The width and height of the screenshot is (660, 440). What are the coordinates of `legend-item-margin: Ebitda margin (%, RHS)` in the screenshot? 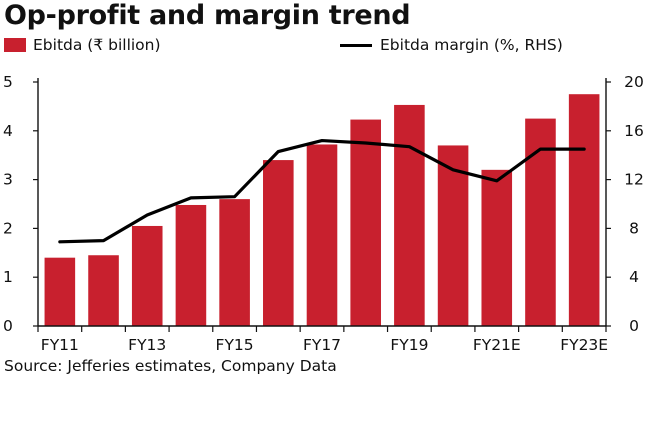 It's located at (451, 45).